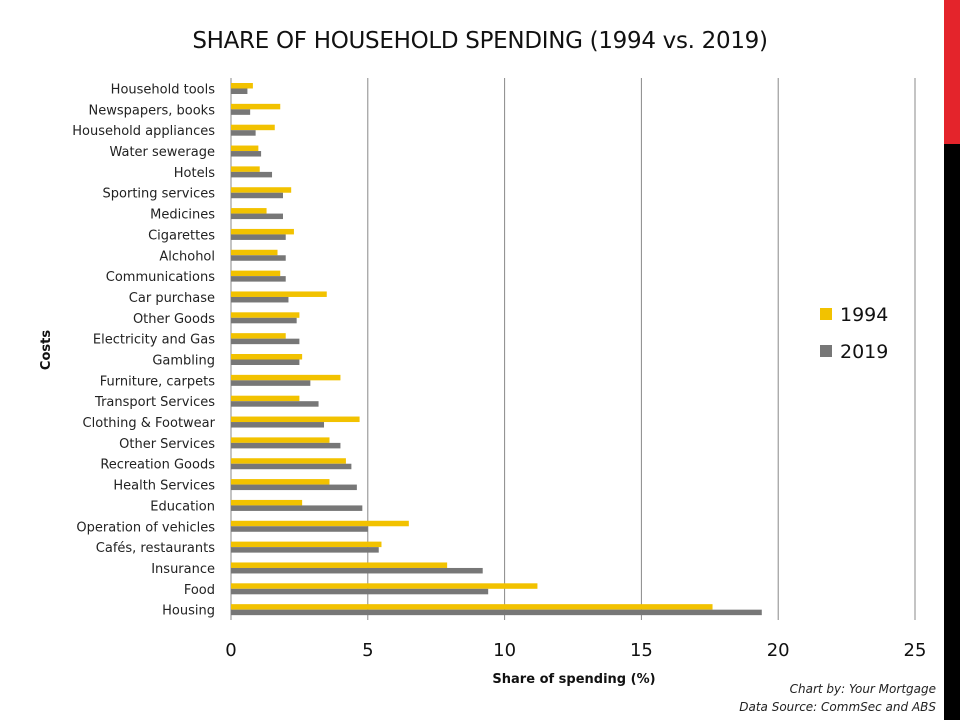  What do you see at coordinates (254, 252) in the screenshot?
I see `bar-1994-alchohol` at bounding box center [254, 252].